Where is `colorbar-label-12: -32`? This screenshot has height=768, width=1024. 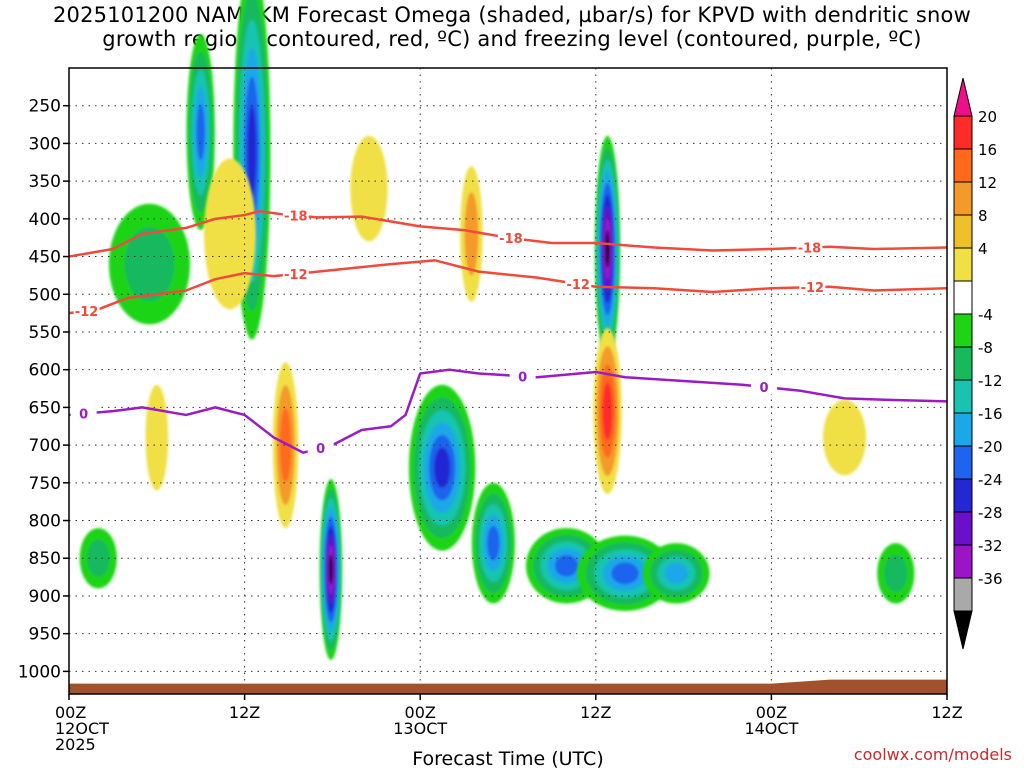 colorbar-label-12: -32 is located at coordinates (990, 546).